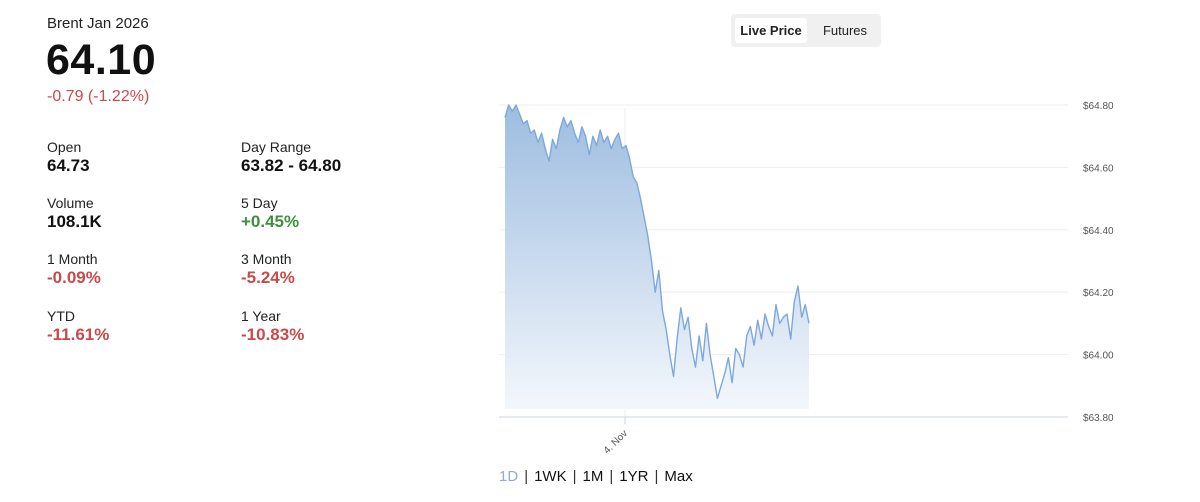 Image resolution: width=1200 pixels, height=502 pixels. What do you see at coordinates (509, 476) in the screenshot?
I see `range-1d: 1D` at bounding box center [509, 476].